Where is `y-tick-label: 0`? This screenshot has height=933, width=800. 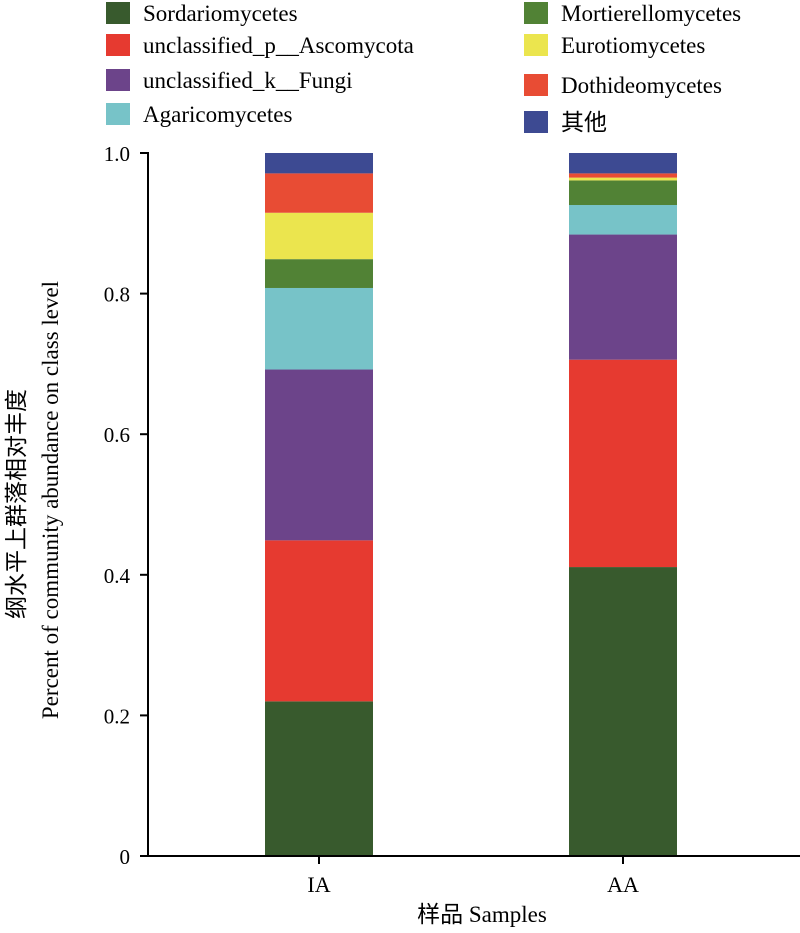 y-tick-label: 0 is located at coordinates (125, 857).